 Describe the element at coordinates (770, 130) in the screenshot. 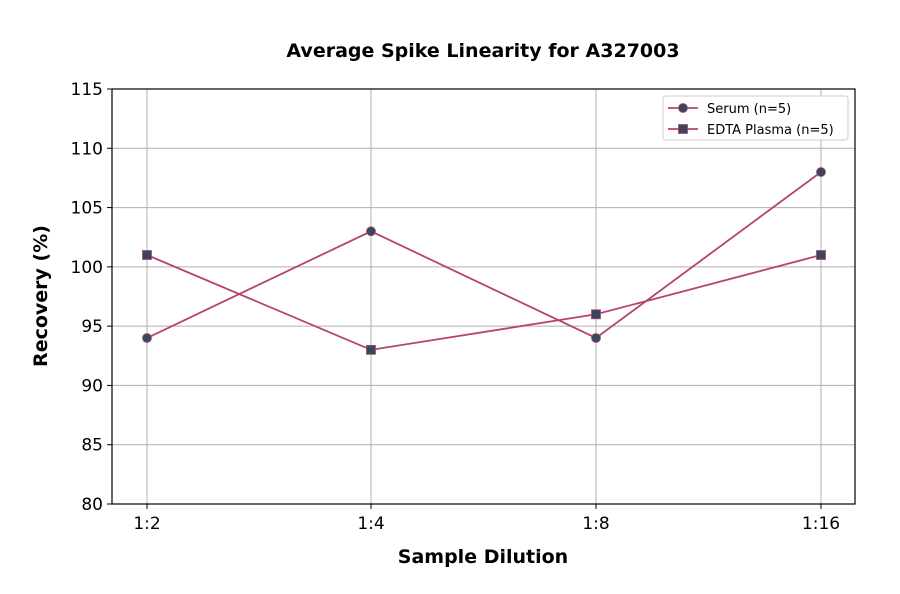

I see `legend-label: EDTA Plasma (n=5)` at that location.